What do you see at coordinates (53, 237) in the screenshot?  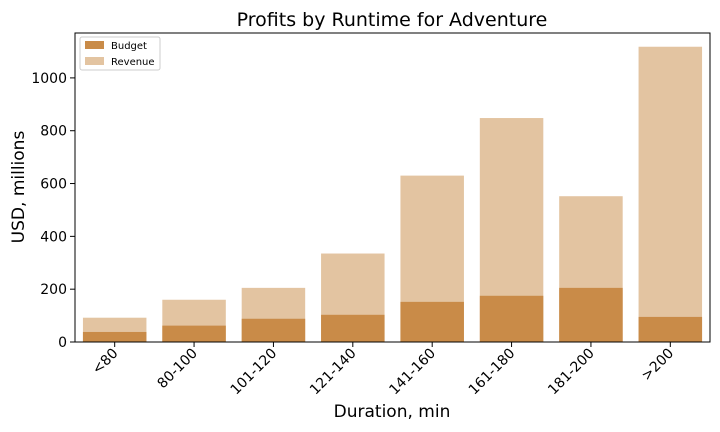 I see `y-tick-label-2: 400` at bounding box center [53, 237].